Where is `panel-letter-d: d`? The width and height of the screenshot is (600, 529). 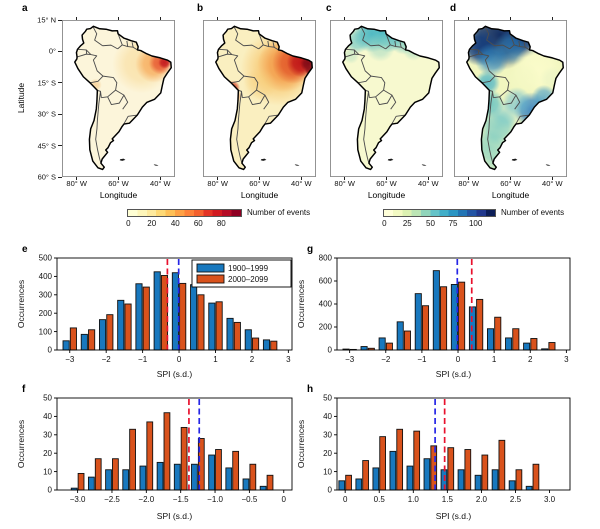 panel-letter-d: d is located at coordinates (453, 8).